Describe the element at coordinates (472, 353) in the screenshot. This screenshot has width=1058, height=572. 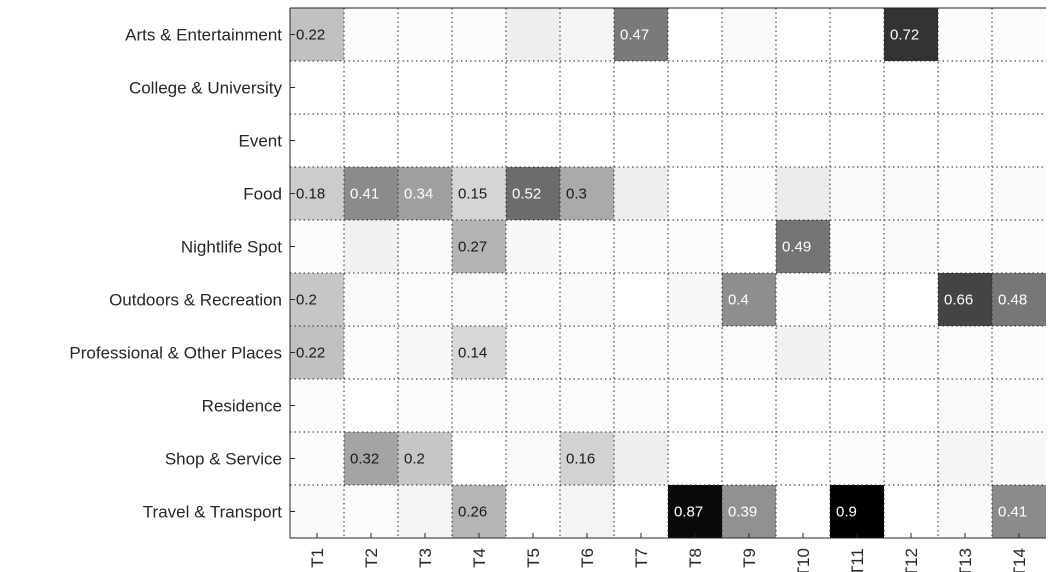
I see `cell-value-label: 0.14` at that location.